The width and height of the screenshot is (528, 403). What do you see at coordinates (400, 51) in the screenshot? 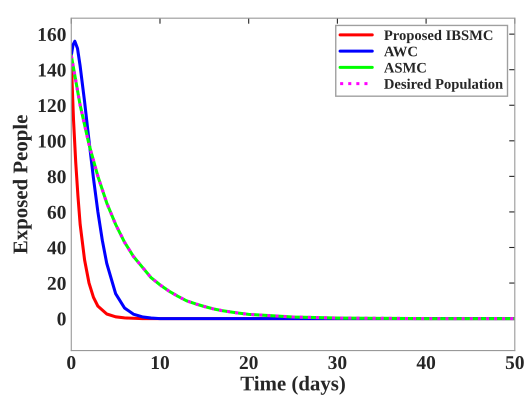
I see `legend-label: AWC` at bounding box center [400, 51].